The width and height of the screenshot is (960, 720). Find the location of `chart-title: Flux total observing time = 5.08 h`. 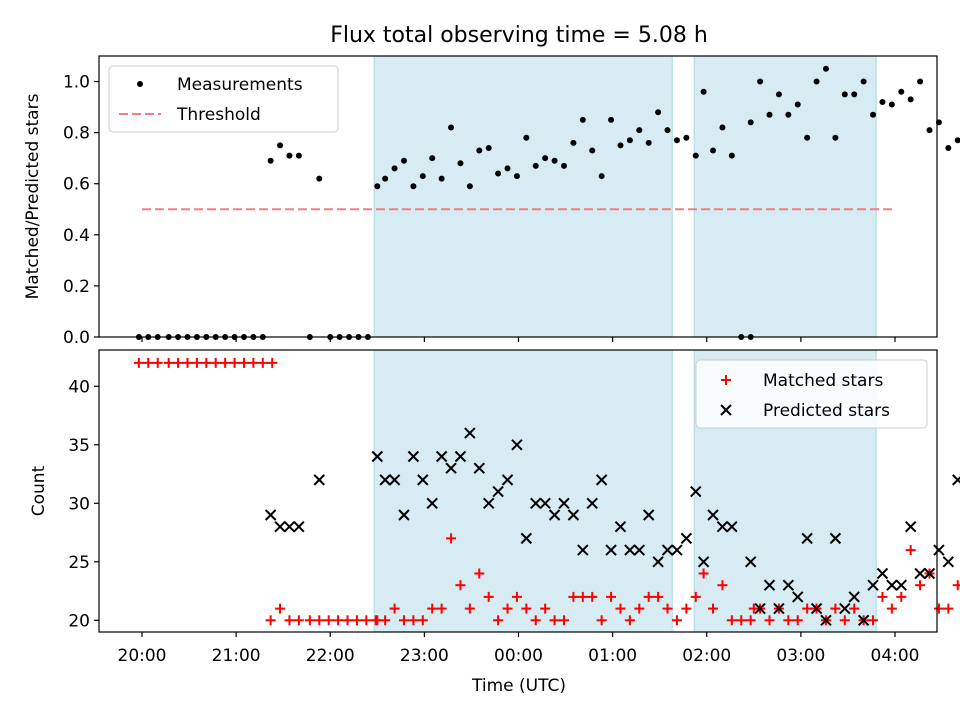

chart-title: Flux total observing time = 5.08 h is located at coordinates (519, 35).